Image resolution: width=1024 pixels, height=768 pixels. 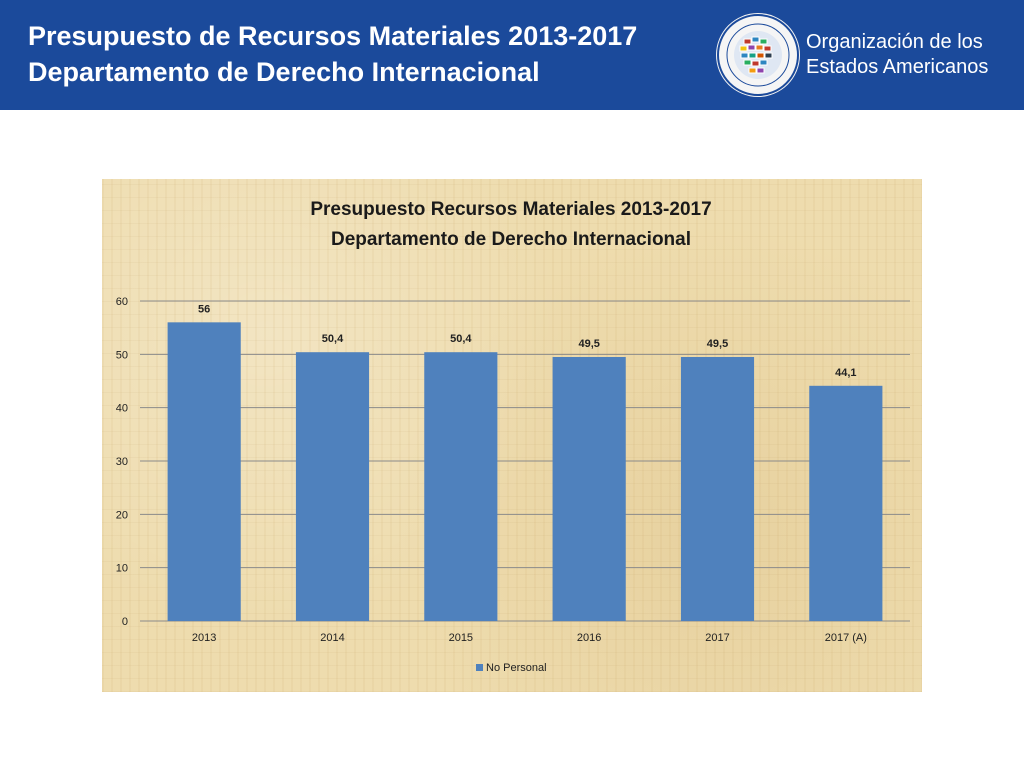 I want to click on organization-name-line2: Estados Americanos, so click(x=897, y=67).